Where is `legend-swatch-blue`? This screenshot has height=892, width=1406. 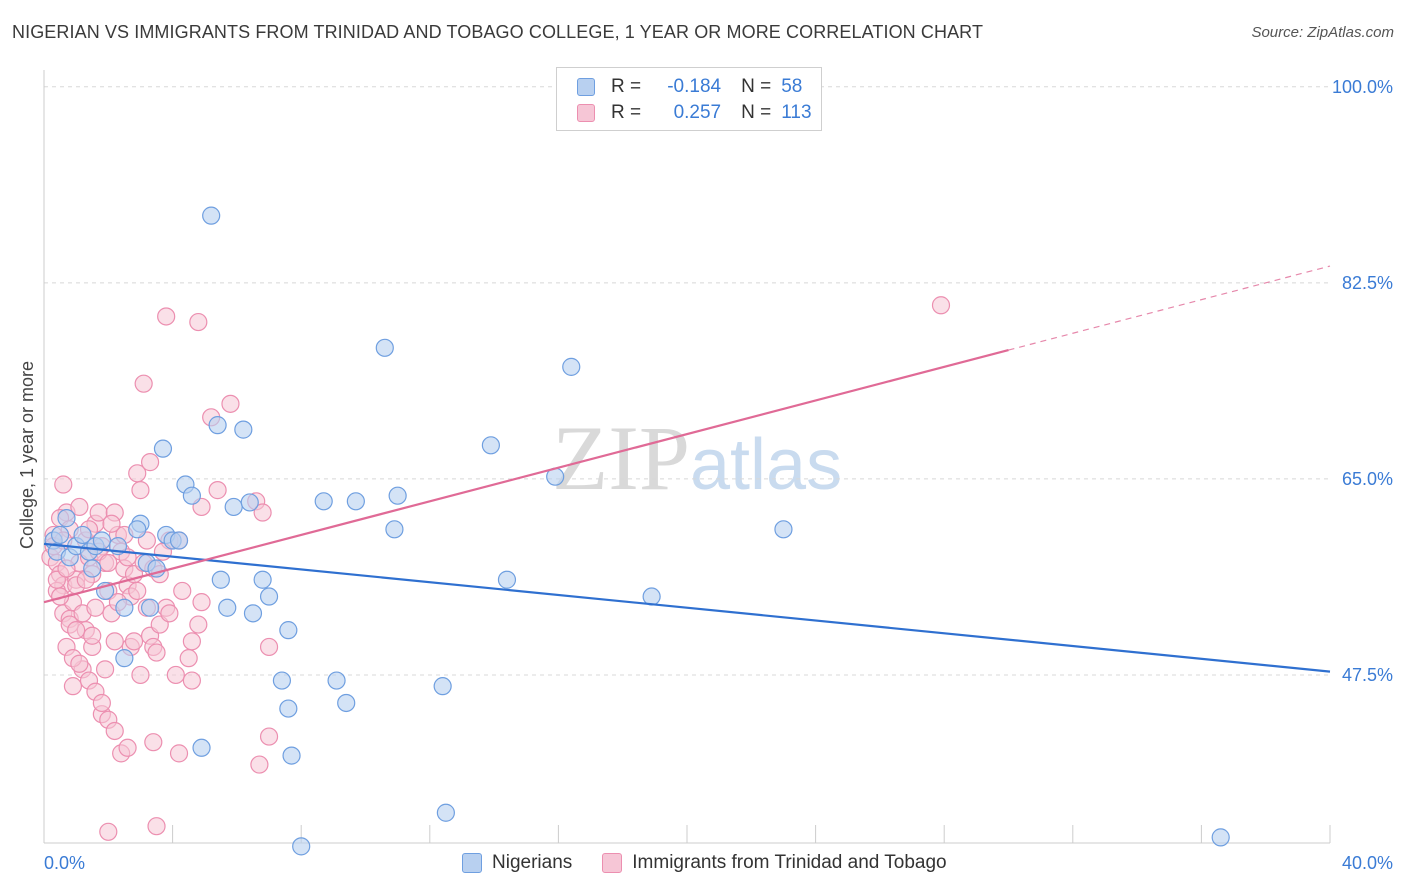 legend-swatch-blue is located at coordinates (586, 87).